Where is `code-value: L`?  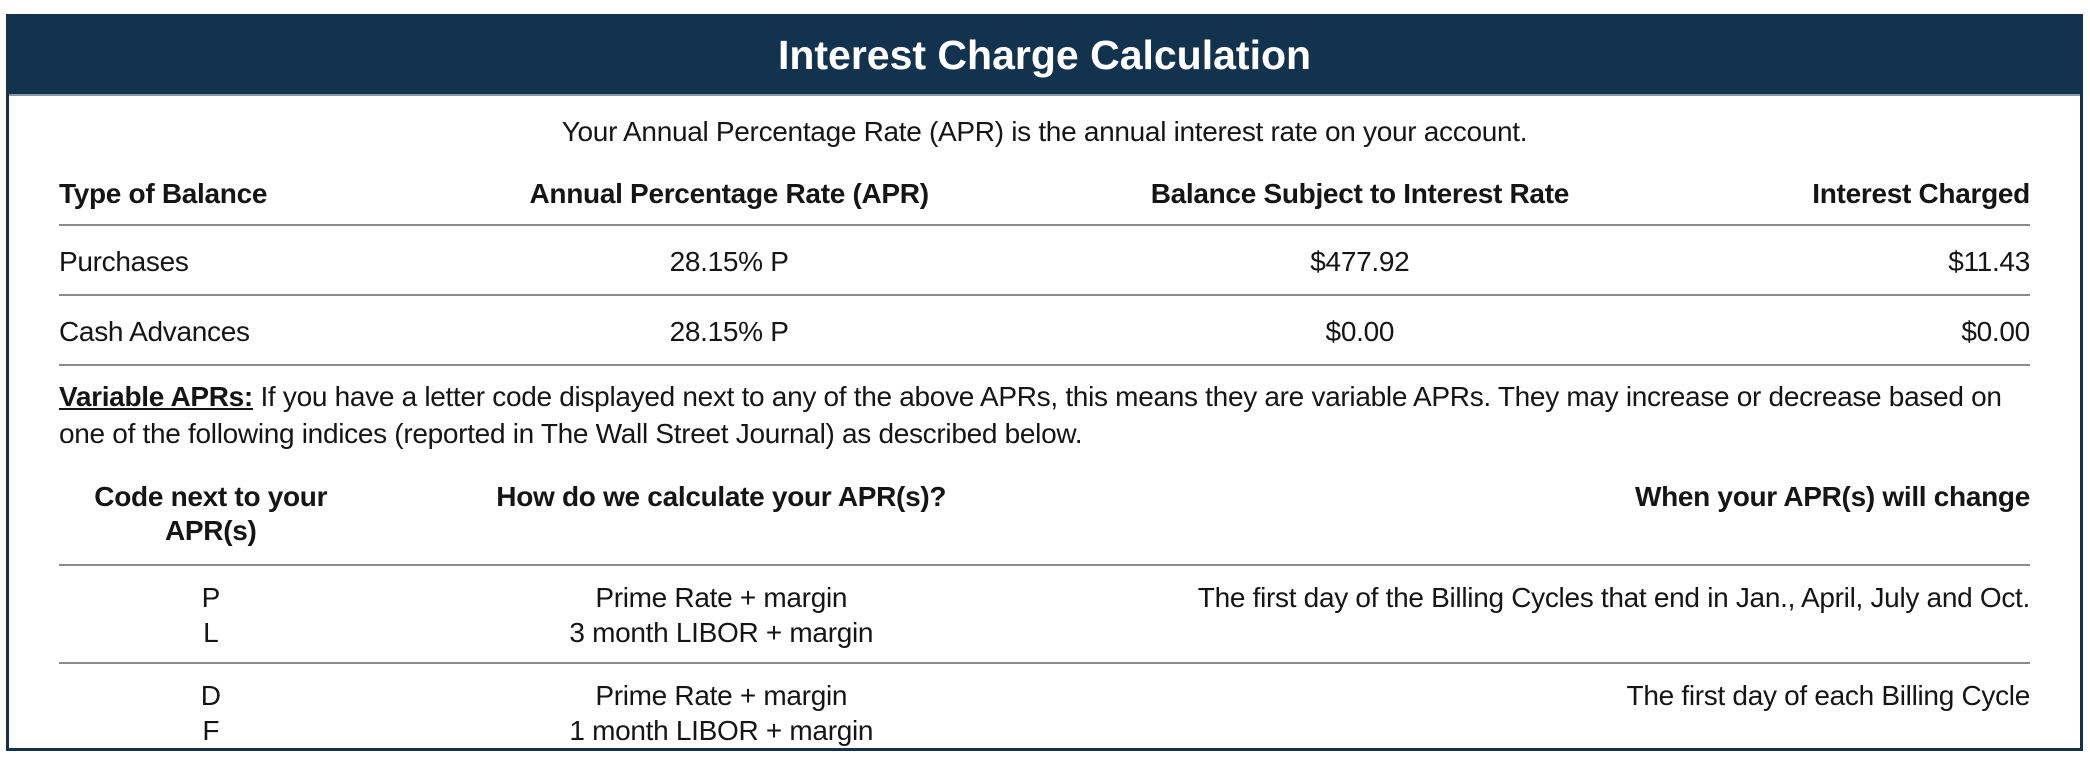
code-value: L is located at coordinates (211, 632).